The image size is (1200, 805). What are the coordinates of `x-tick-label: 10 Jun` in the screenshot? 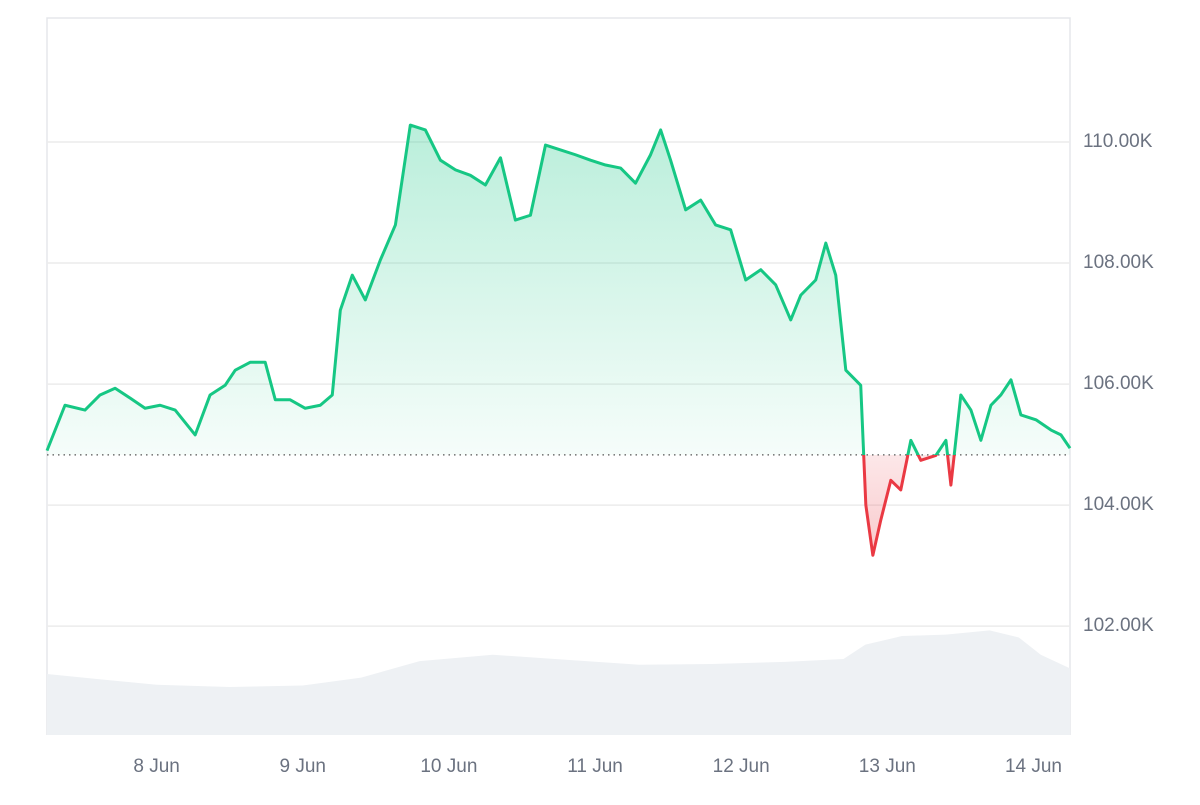 It's located at (448, 766).